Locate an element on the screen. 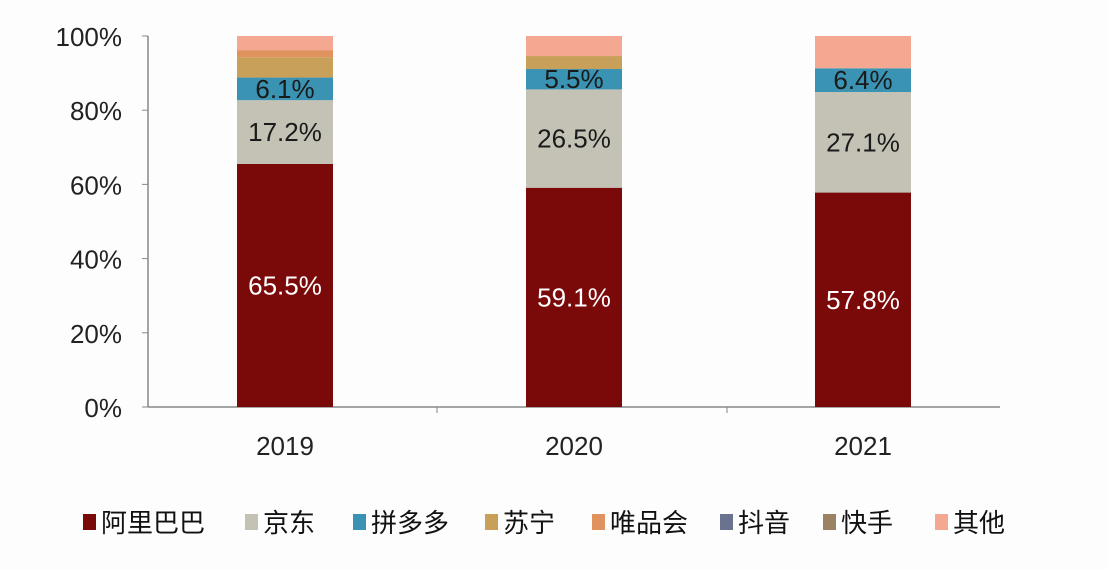  x-tick-label: 2019 is located at coordinates (285, 446).